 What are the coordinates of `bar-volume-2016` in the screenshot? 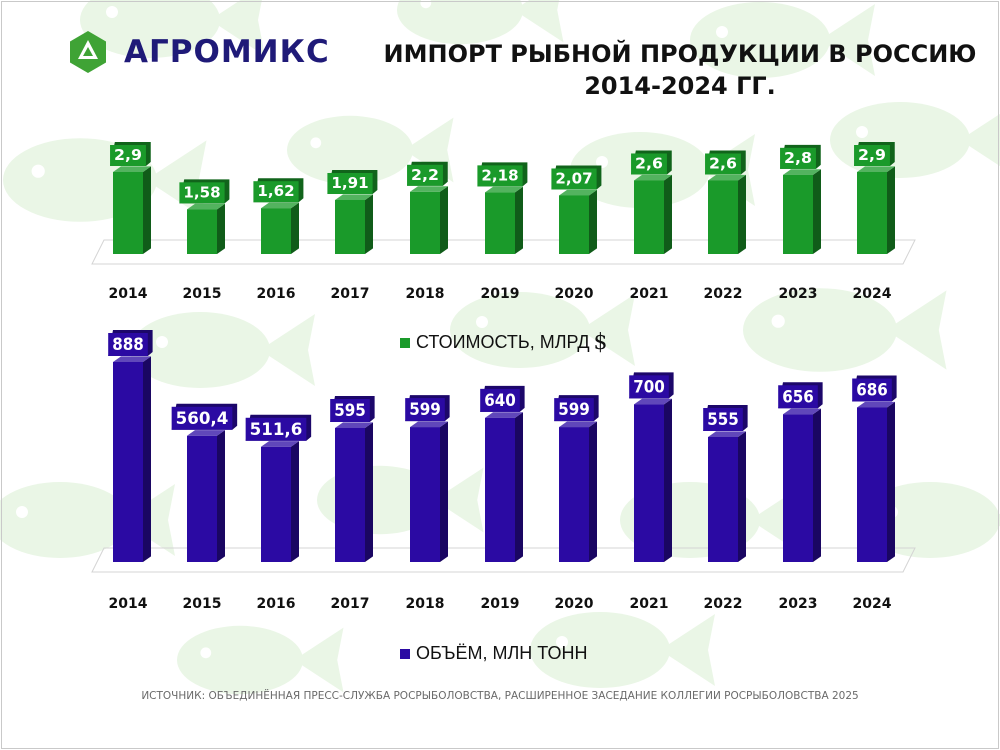 It's located at (280, 501).